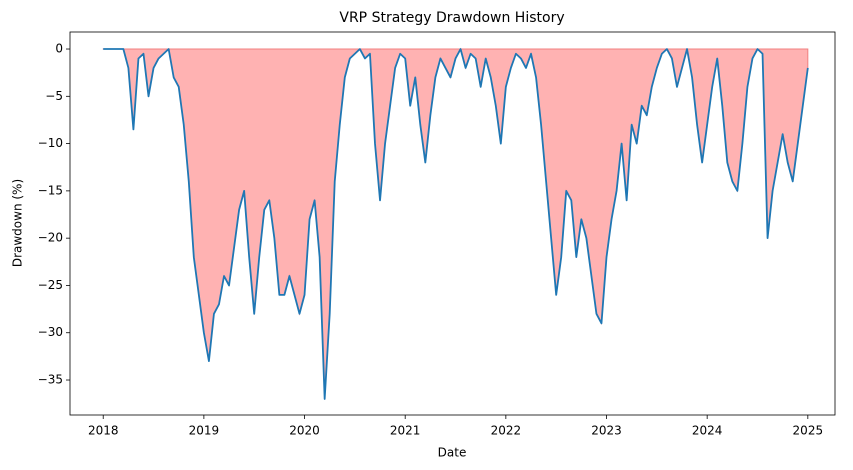  I want to click on x-tick-label: 2022, so click(506, 431).